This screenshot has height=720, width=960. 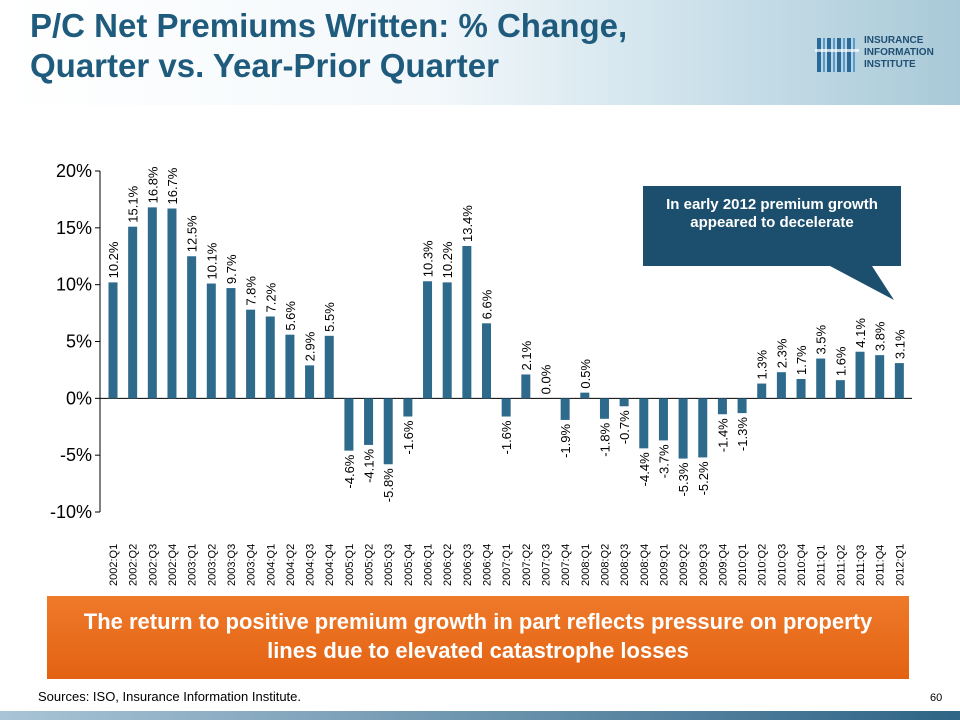 I want to click on value-label: 13.4%, so click(x=467, y=223).